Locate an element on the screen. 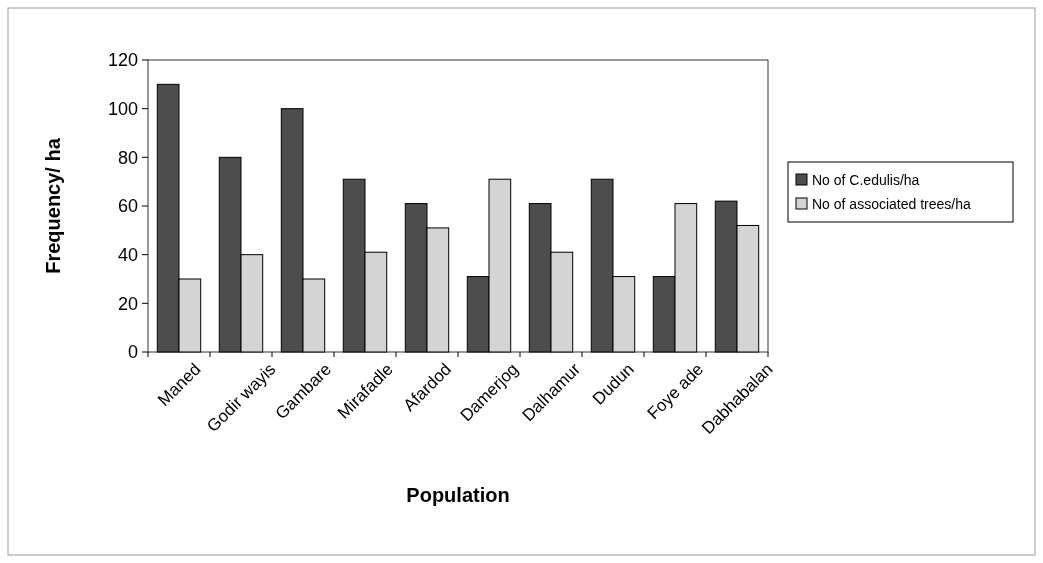 This screenshot has height=563, width=1043. y-tick-label: 120 is located at coordinates (122, 60).